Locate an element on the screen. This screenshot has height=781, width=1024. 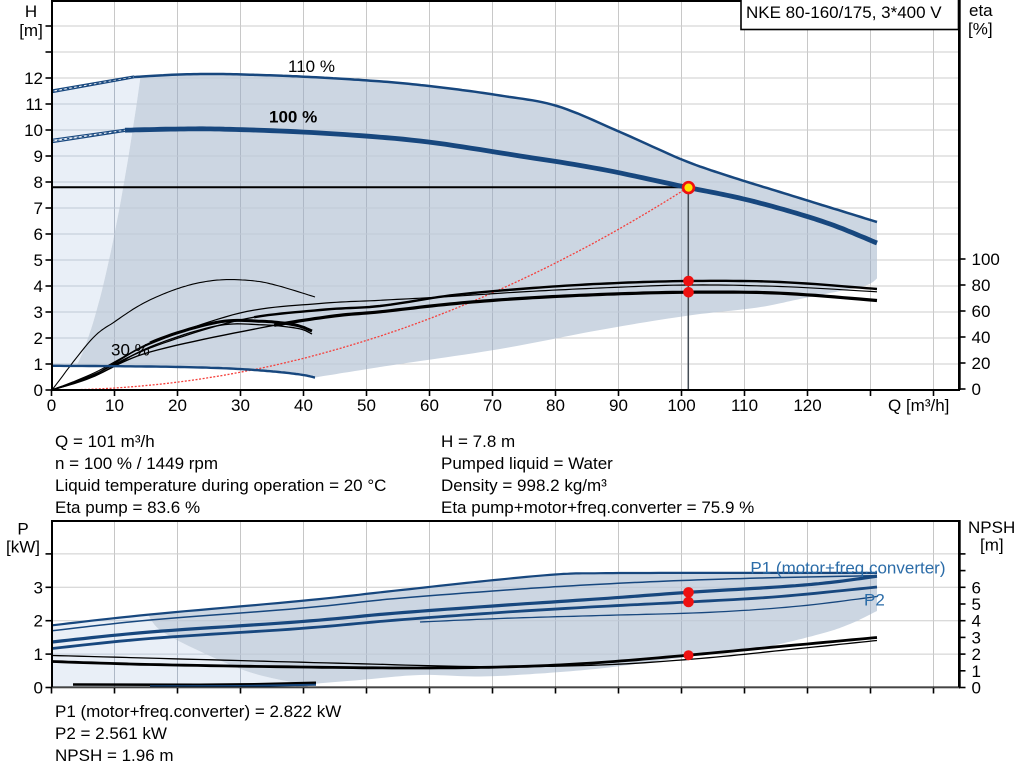
svg-text: P1 (motor+freq.converter) is located at coordinates (847, 568).